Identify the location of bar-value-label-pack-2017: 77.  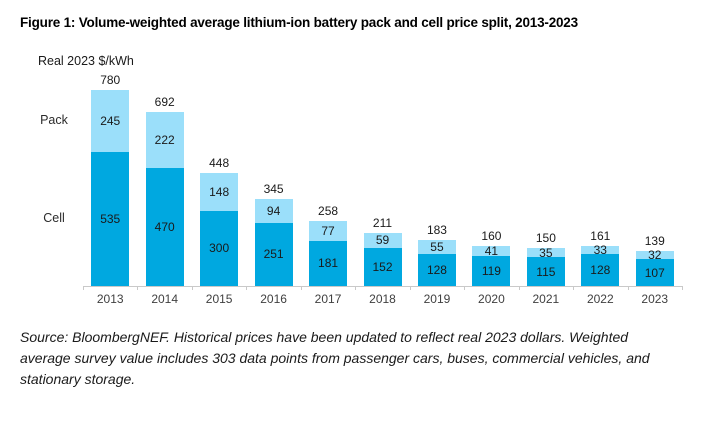
(328, 230).